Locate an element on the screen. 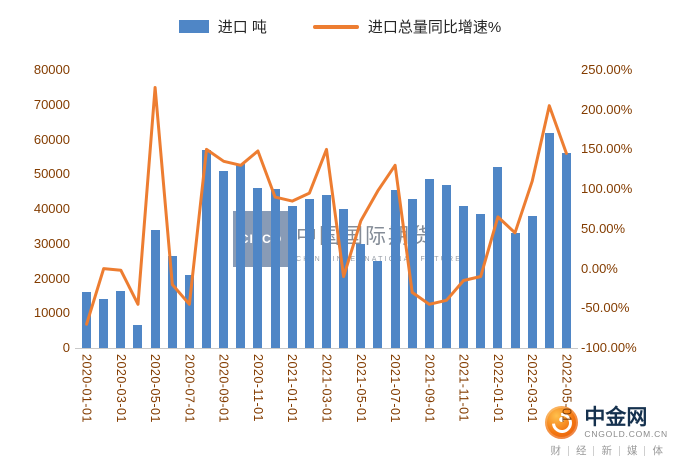 The width and height of the screenshot is (680, 466). bar-series-label: 进口 吨 is located at coordinates (242, 27).